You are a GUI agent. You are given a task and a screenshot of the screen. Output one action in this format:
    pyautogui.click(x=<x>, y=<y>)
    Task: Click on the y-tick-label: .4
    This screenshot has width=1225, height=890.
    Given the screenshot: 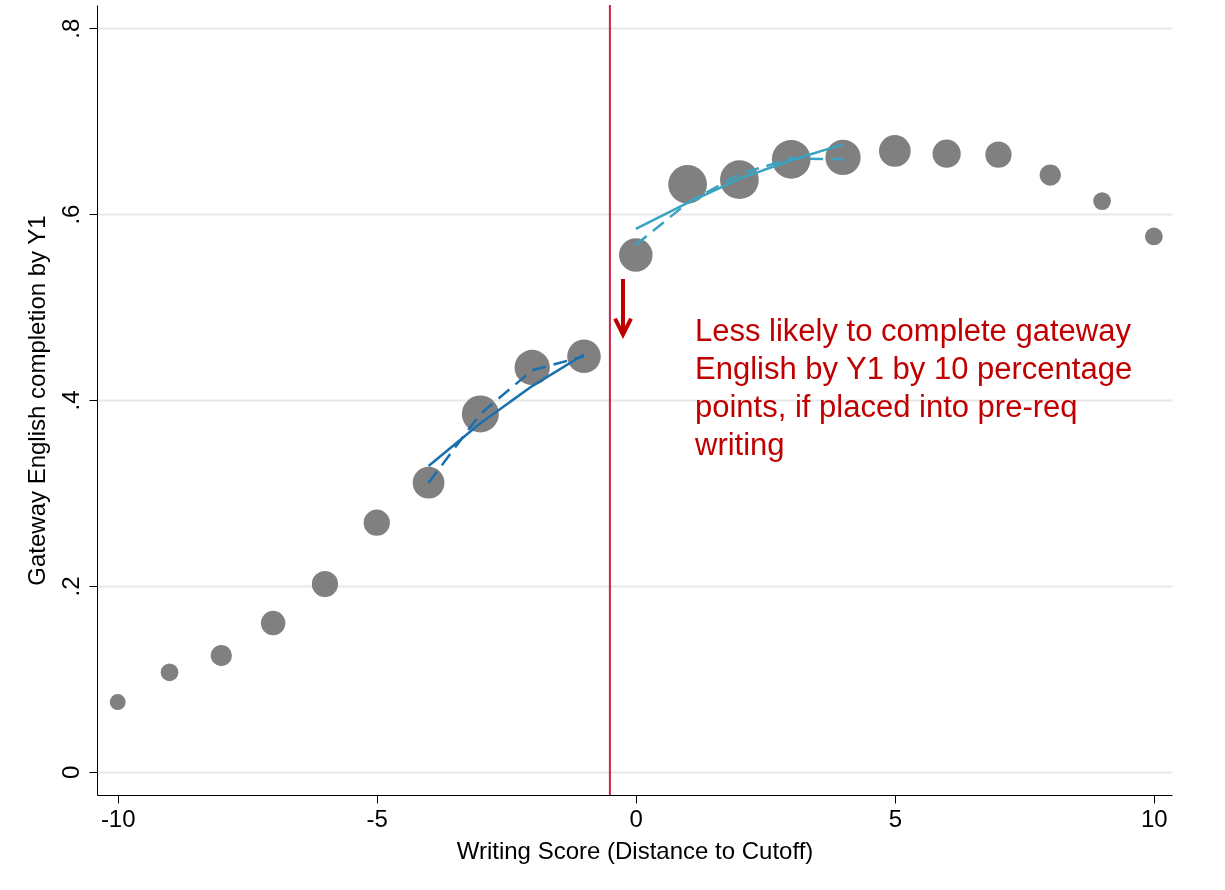 What is the action you would take?
    pyautogui.click(x=70, y=400)
    